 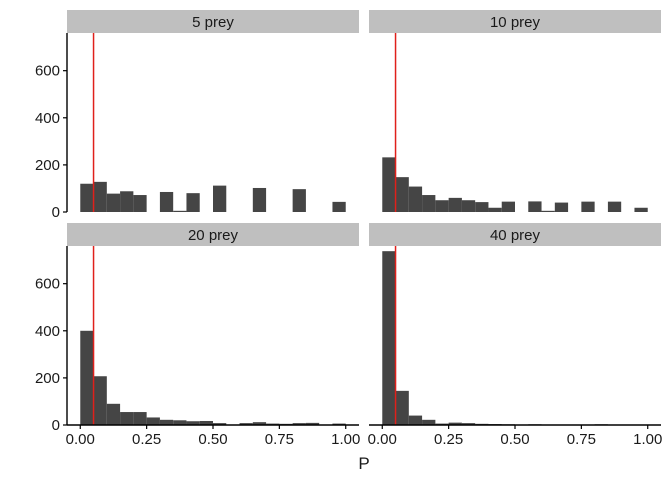 I want to click on facet-title: 20 prey, so click(x=213, y=235).